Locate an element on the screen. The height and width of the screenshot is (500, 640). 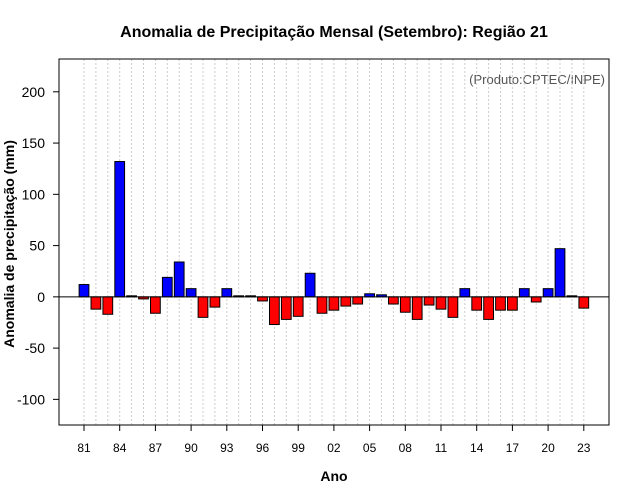
y-tick-label: -100 is located at coordinates (31, 399).